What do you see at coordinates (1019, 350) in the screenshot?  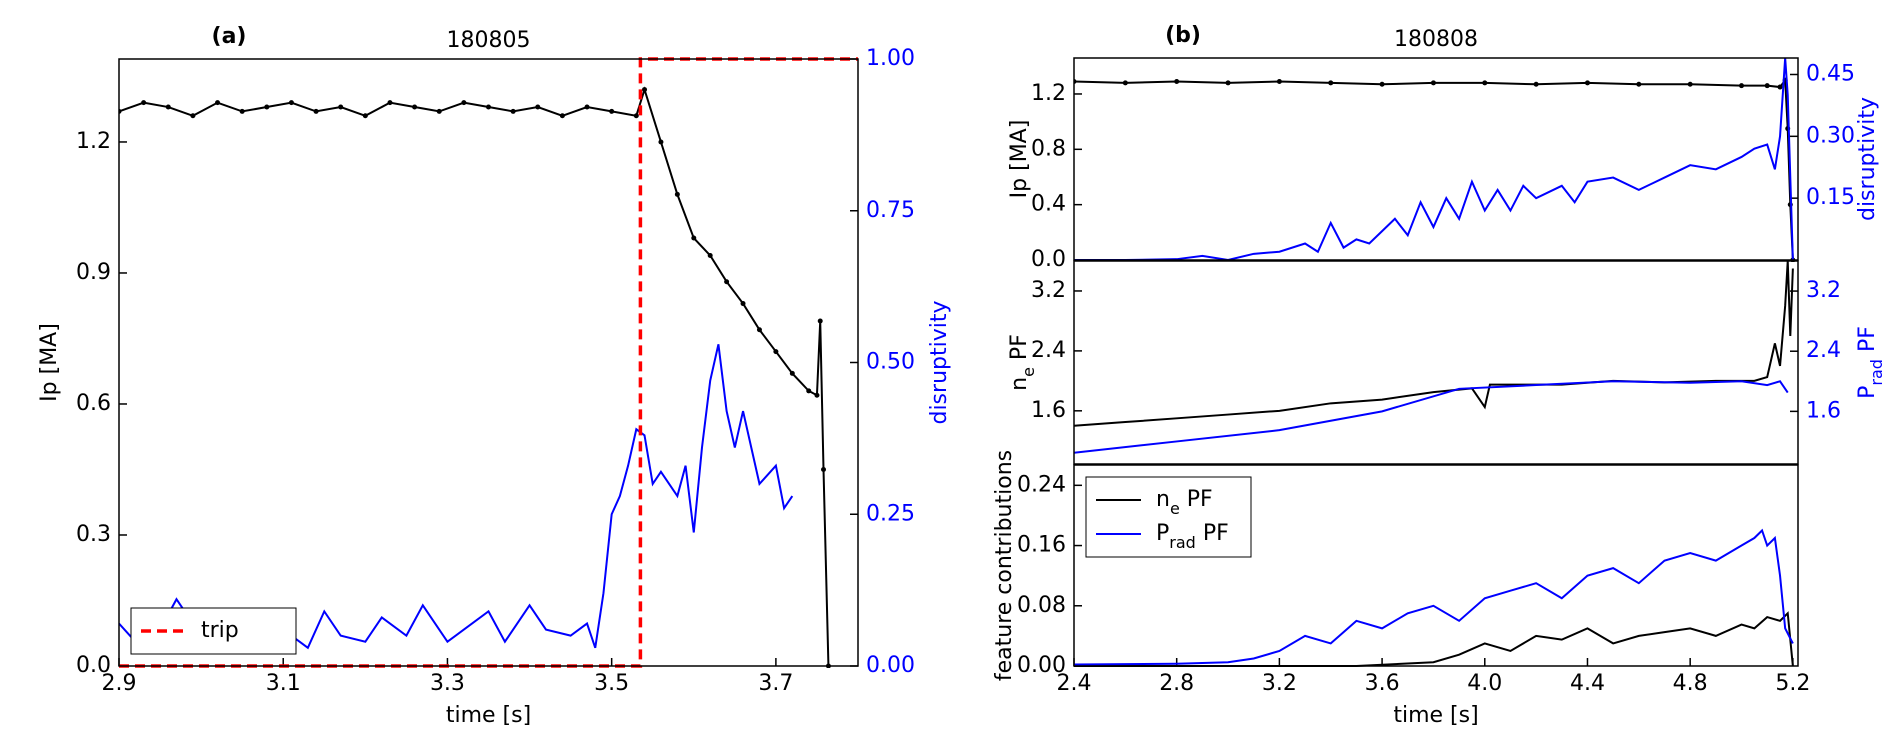 I see `y-axis-label-part: PF` at bounding box center [1019, 350].